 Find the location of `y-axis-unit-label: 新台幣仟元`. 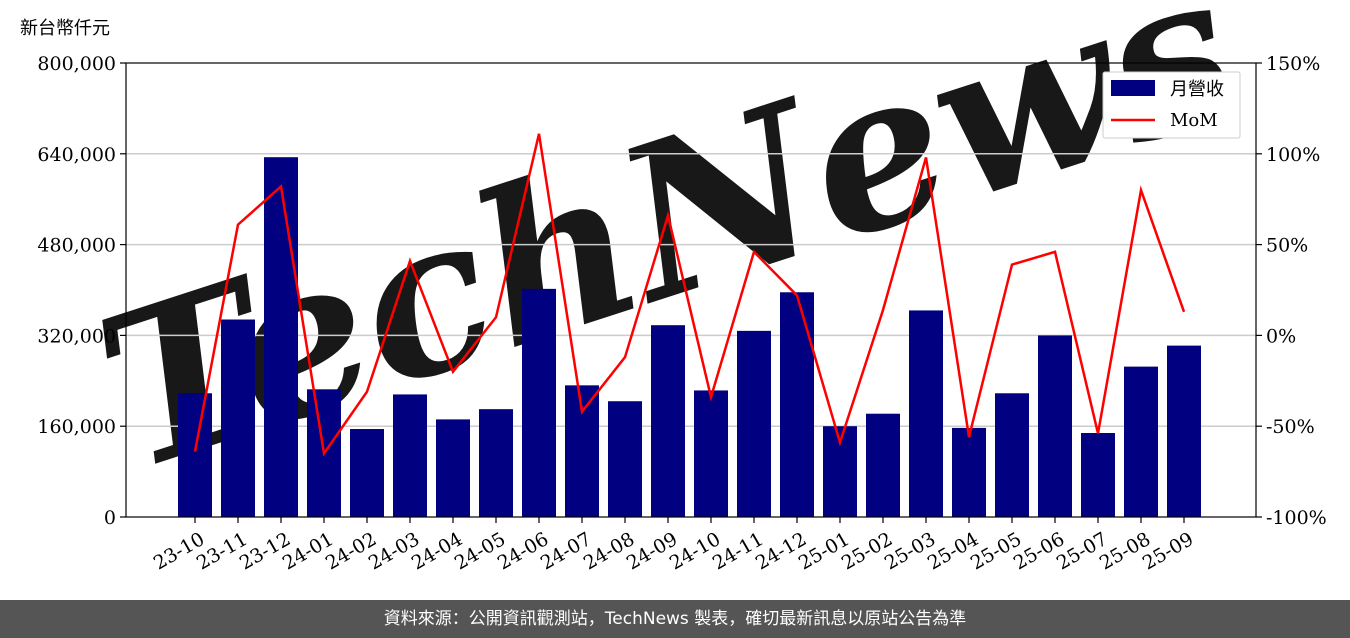

y-axis-unit-label: 新台幣仟元 is located at coordinates (65, 28).